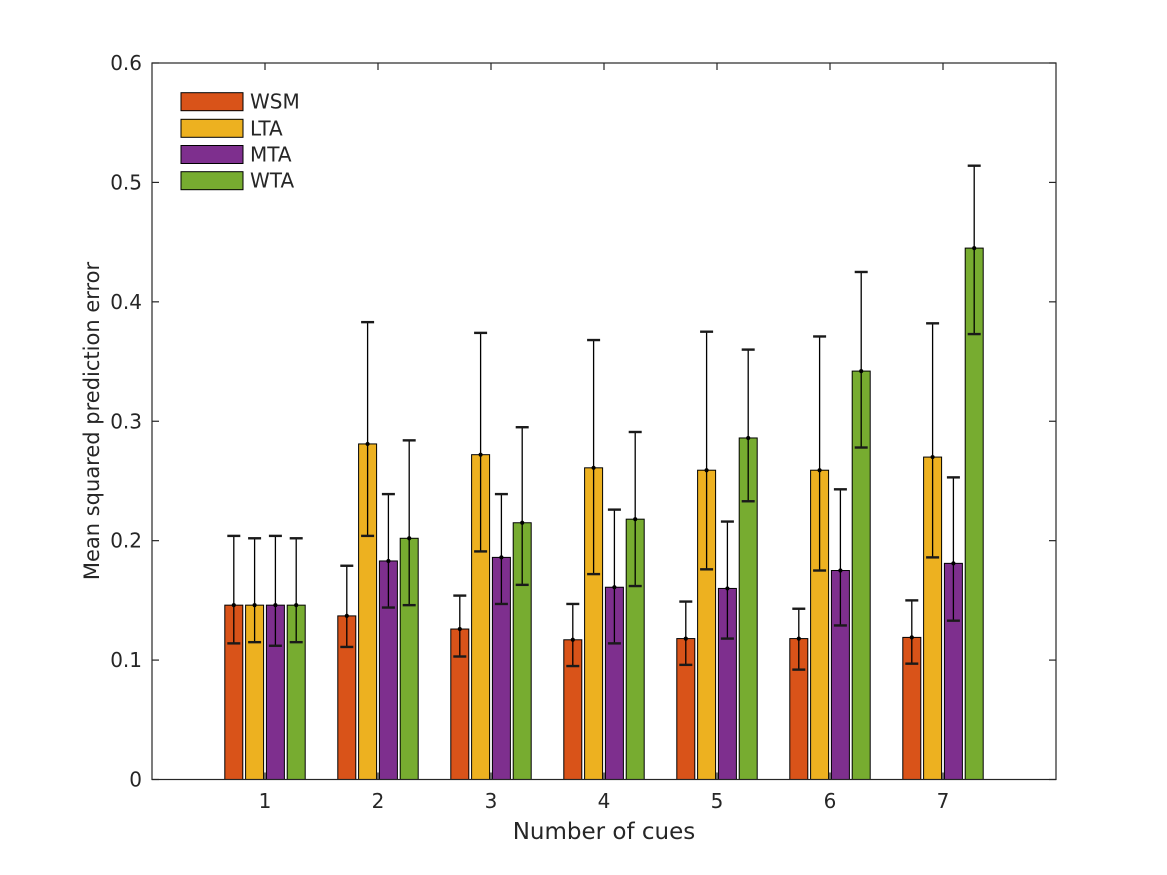 This screenshot has height=875, width=1167. What do you see at coordinates (830, 801) in the screenshot?
I see `x-tick-label-6: 6` at bounding box center [830, 801].